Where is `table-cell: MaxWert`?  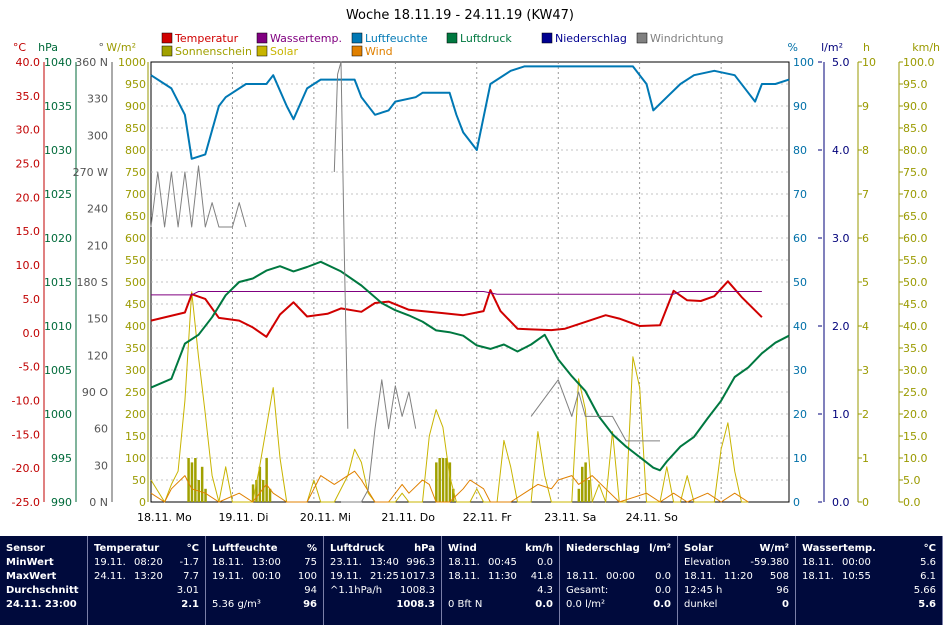 table-cell: MaxWert is located at coordinates (31, 576).